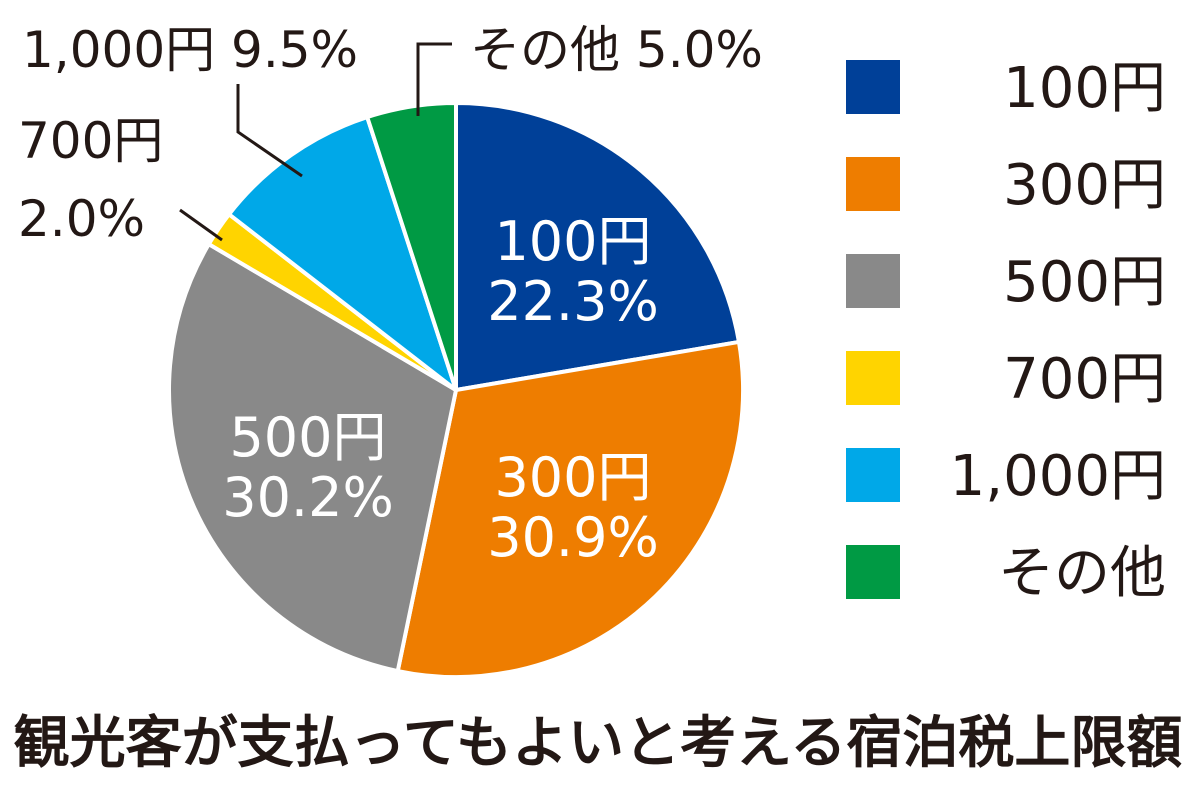  I want to click on legend-label-3: 700円, so click(1084, 379).